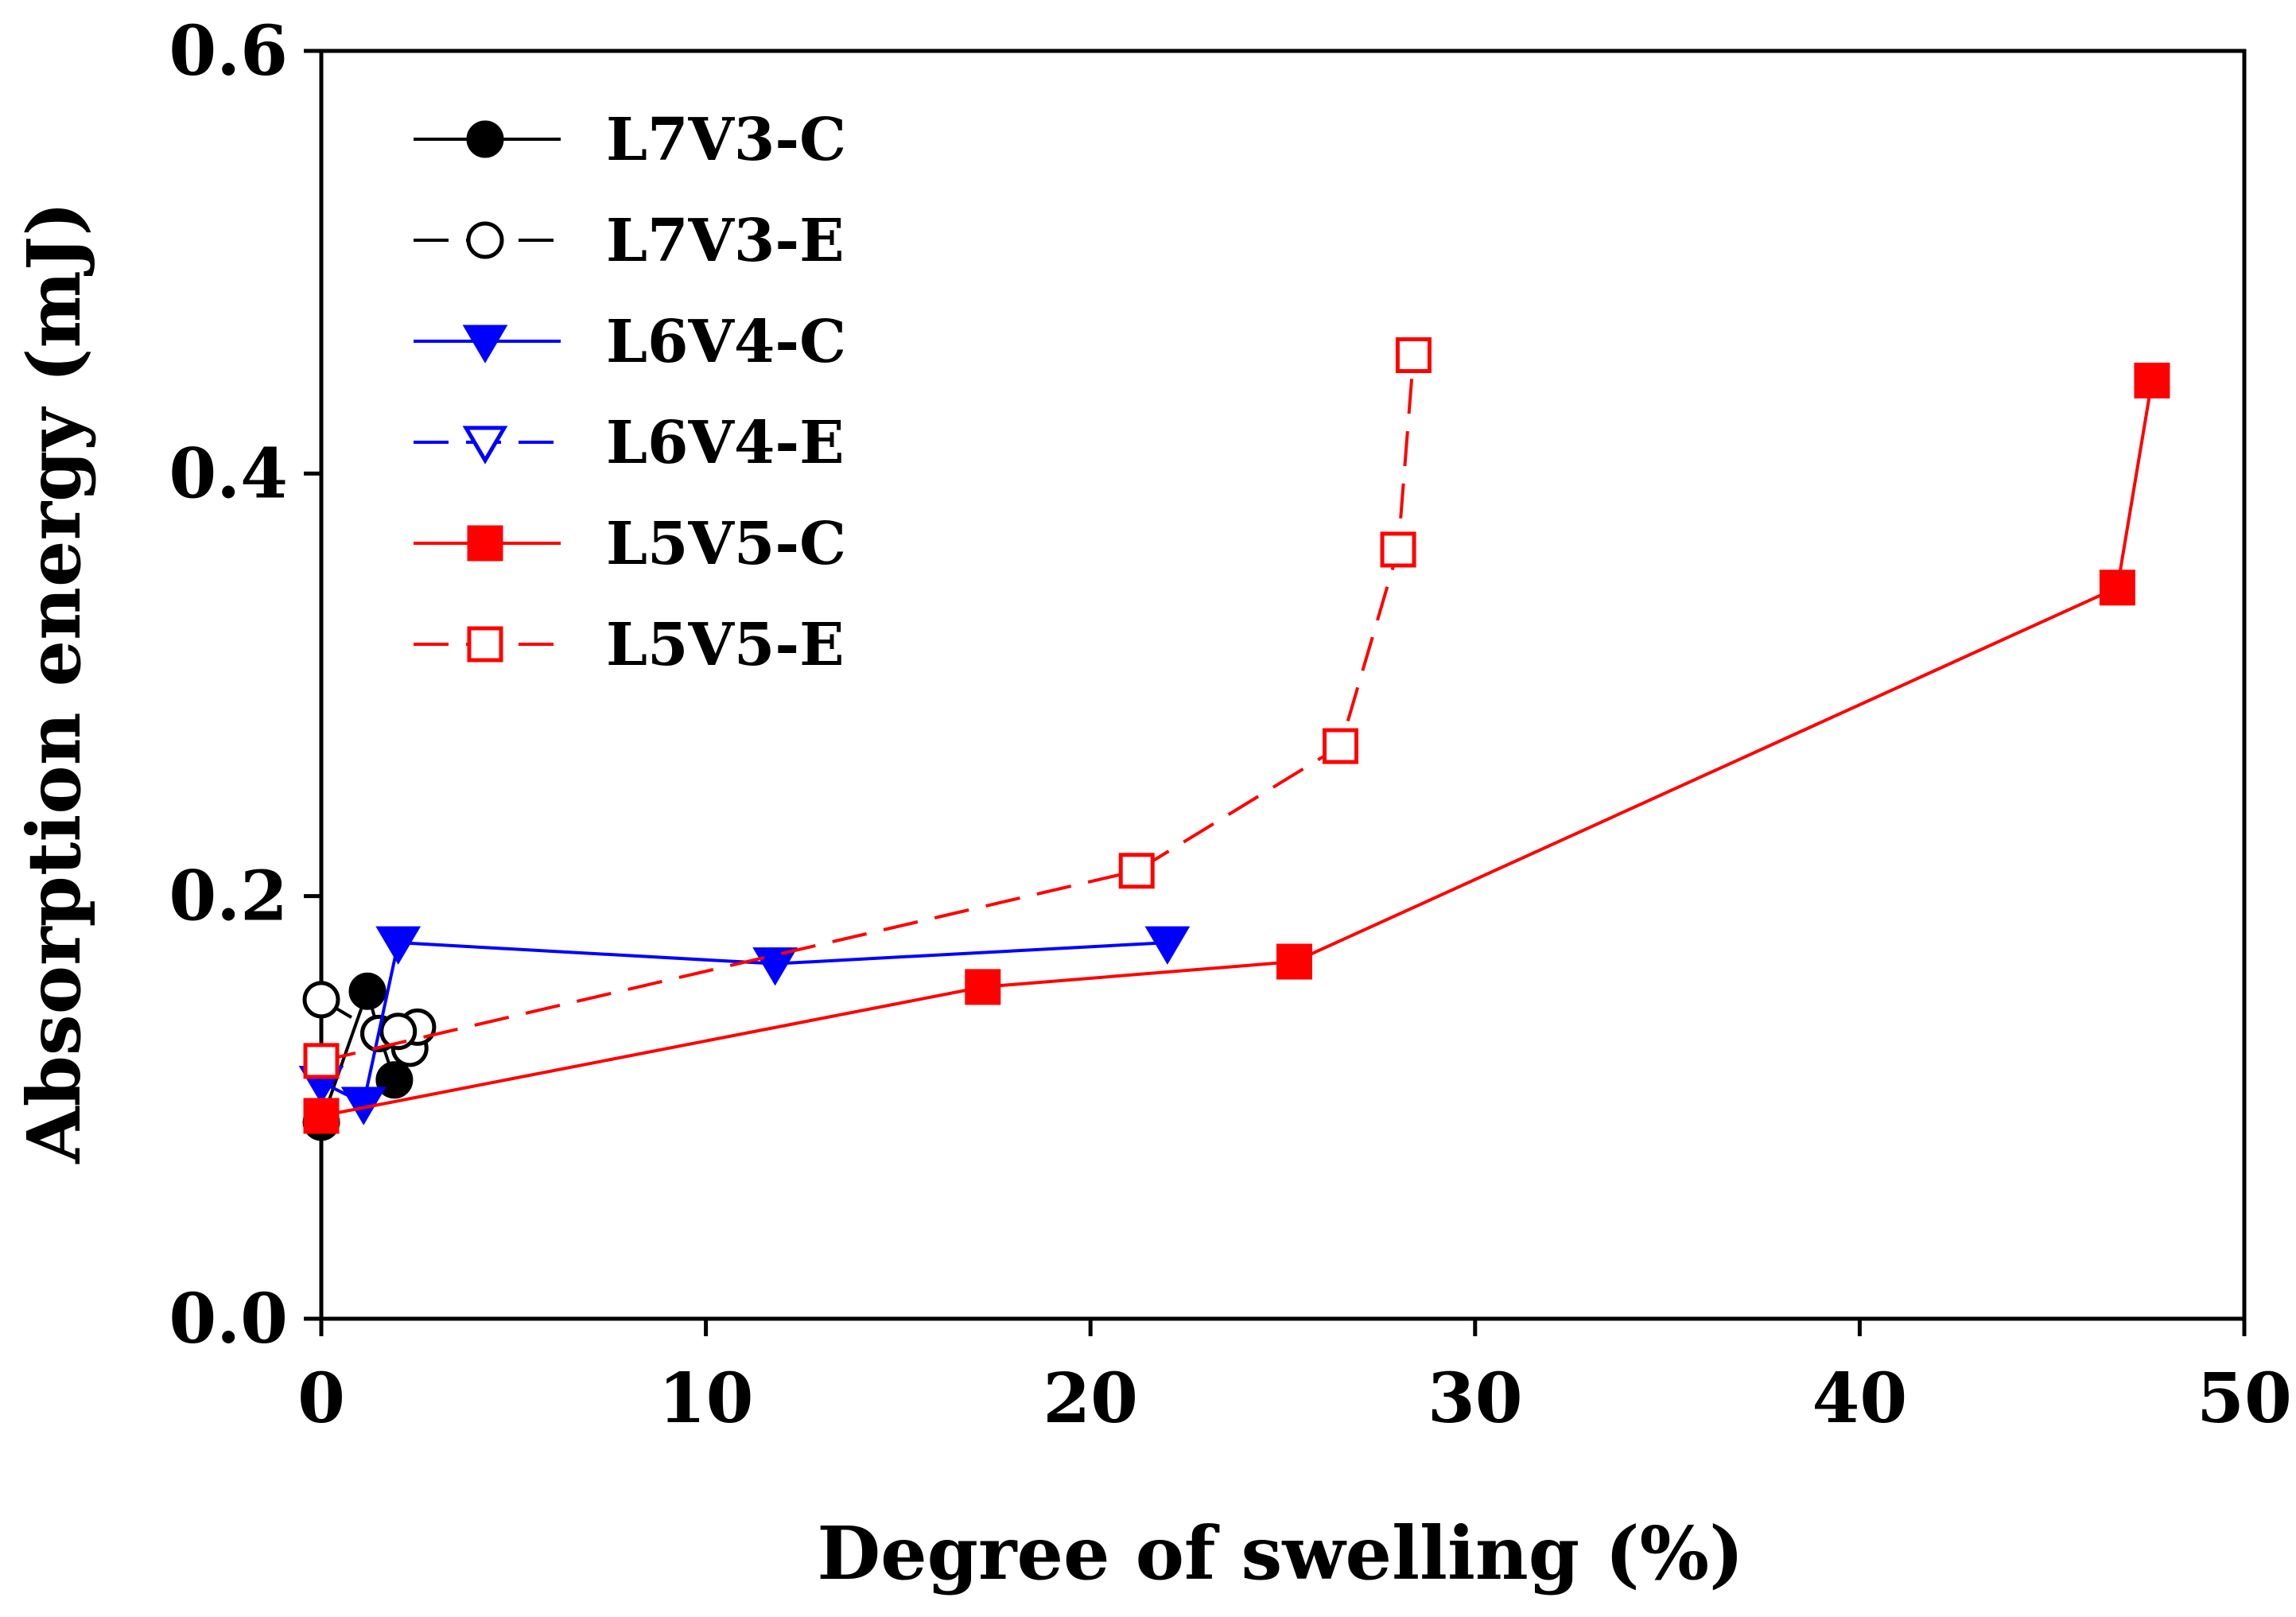 Image resolution: width=2296 pixels, height=1617 pixels. Describe the element at coordinates (1860, 1399) in the screenshot. I see `x-tick-label: 40` at that location.